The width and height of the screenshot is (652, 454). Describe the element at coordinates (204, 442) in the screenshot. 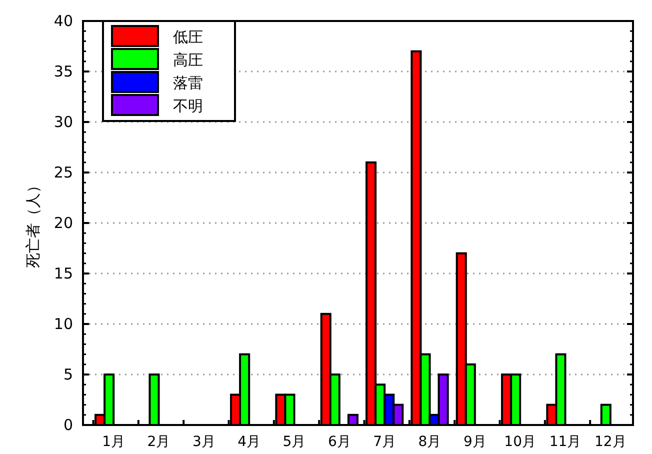

I see `x-tick-label: 3月` at that location.